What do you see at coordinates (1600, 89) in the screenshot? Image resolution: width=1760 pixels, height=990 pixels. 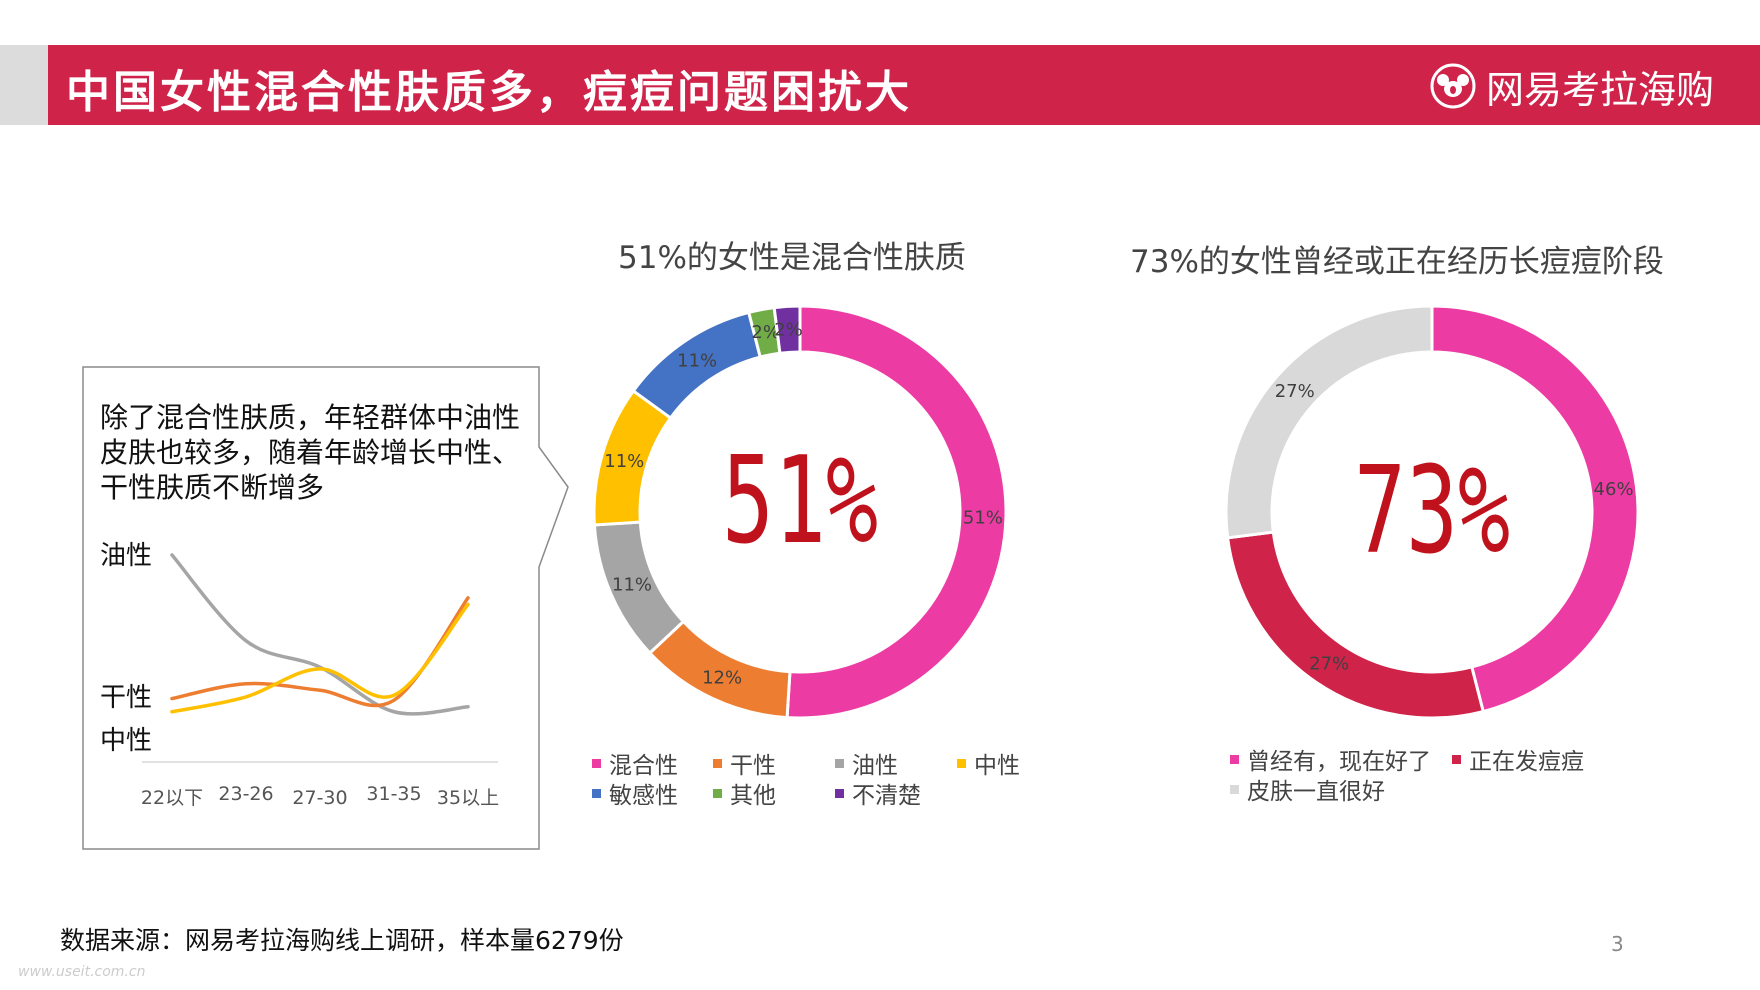 I see `brand-name: 网易考拉海购` at bounding box center [1600, 89].